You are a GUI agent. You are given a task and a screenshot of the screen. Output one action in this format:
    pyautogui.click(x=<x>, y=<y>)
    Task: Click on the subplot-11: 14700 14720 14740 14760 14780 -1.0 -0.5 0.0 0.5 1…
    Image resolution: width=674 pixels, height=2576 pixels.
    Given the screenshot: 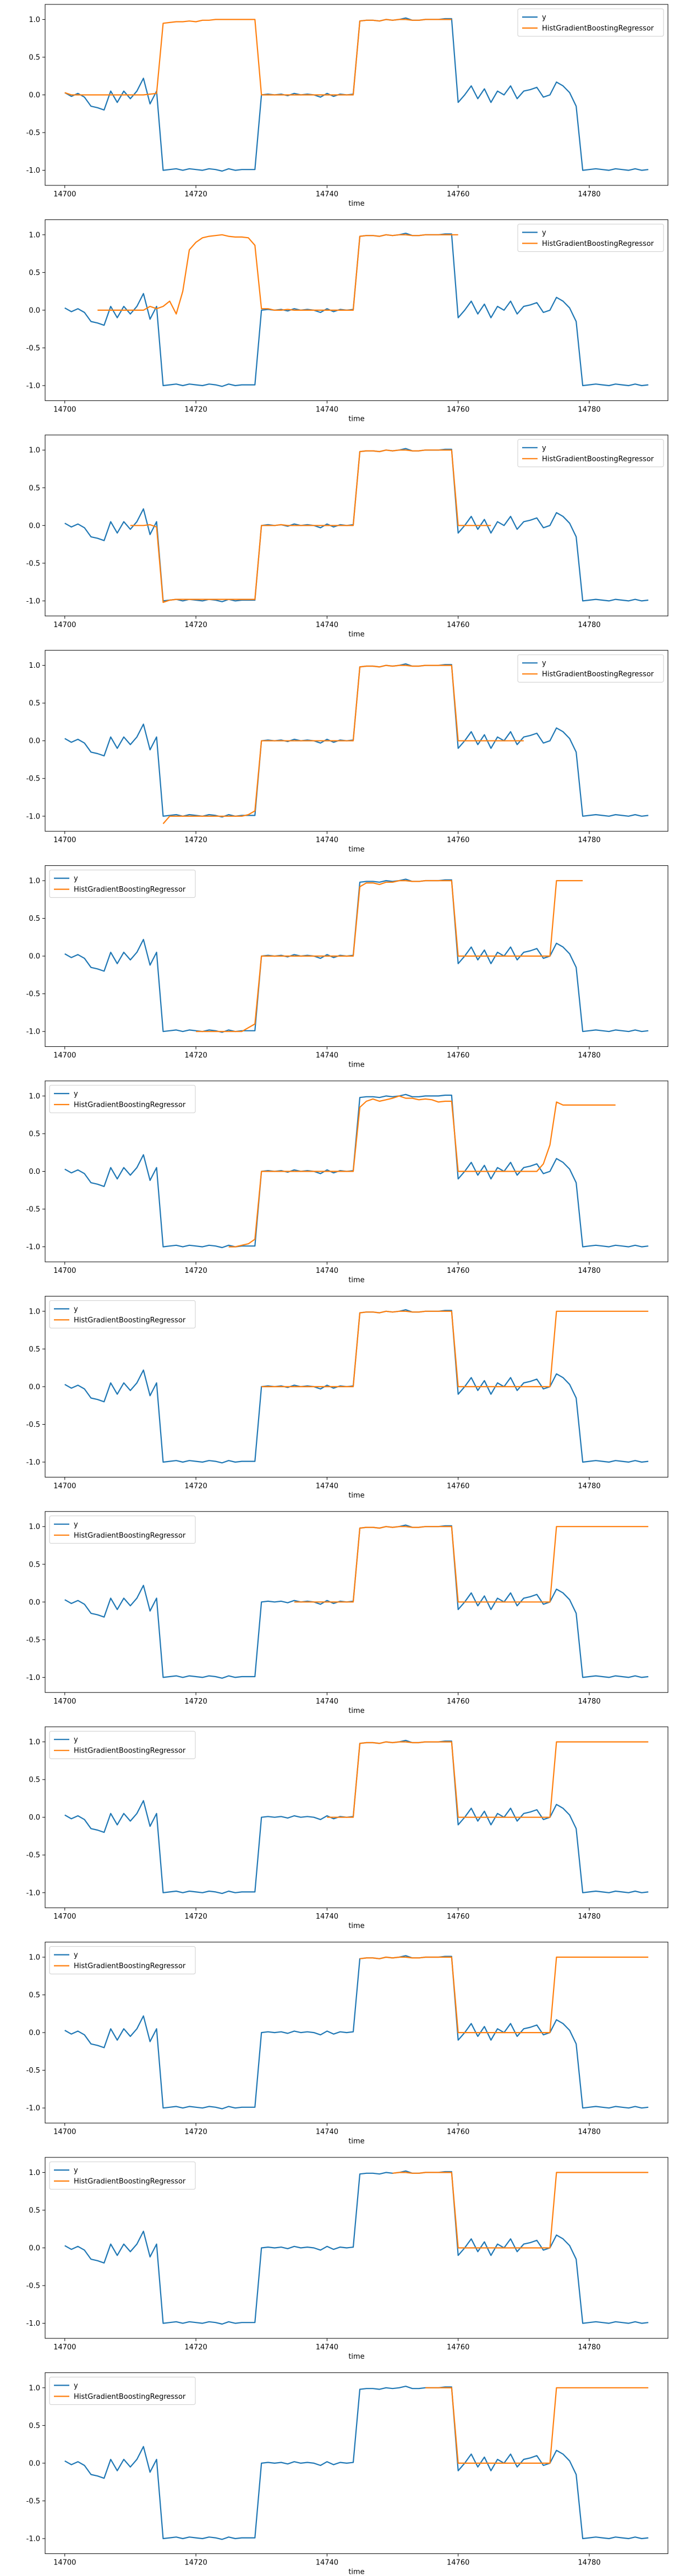 What is the action you would take?
    pyautogui.click(x=347, y=2259)
    